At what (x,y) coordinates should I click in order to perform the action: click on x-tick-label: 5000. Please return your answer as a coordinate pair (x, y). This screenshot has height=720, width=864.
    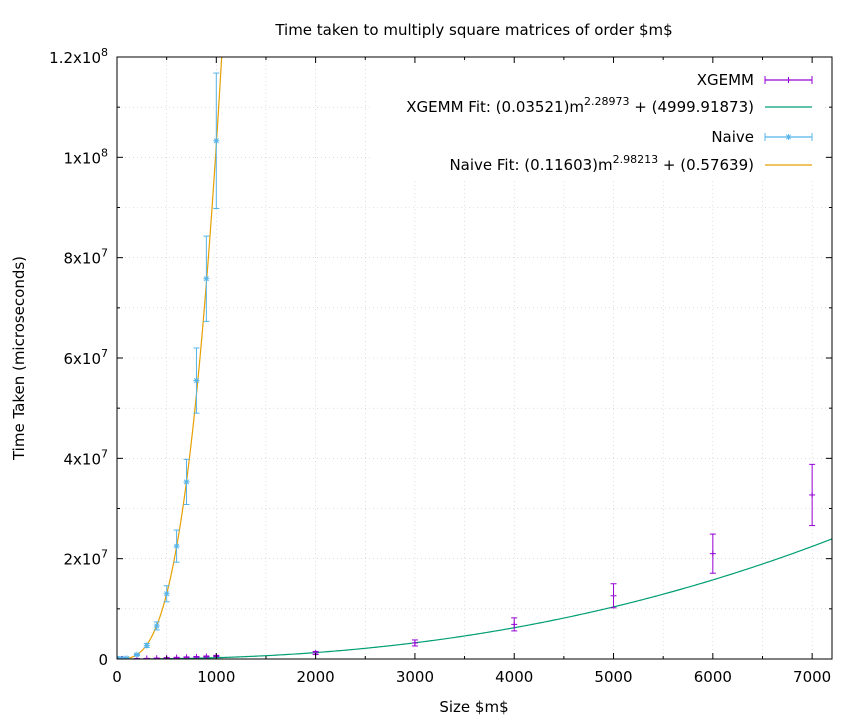
    Looking at the image, I should click on (613, 677).